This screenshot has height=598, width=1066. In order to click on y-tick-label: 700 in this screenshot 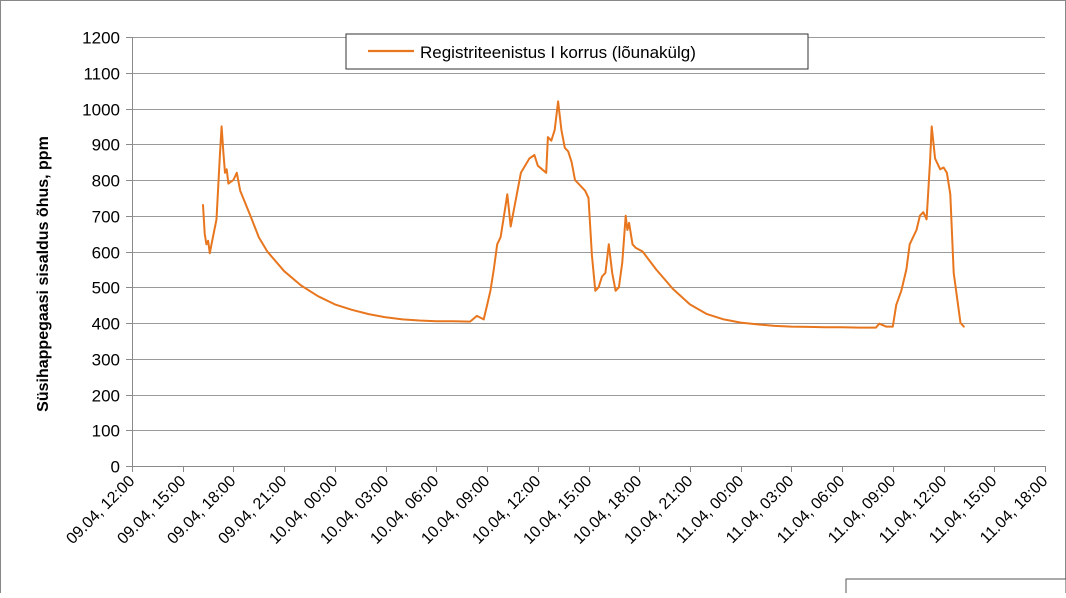, I will do `click(106, 217)`.